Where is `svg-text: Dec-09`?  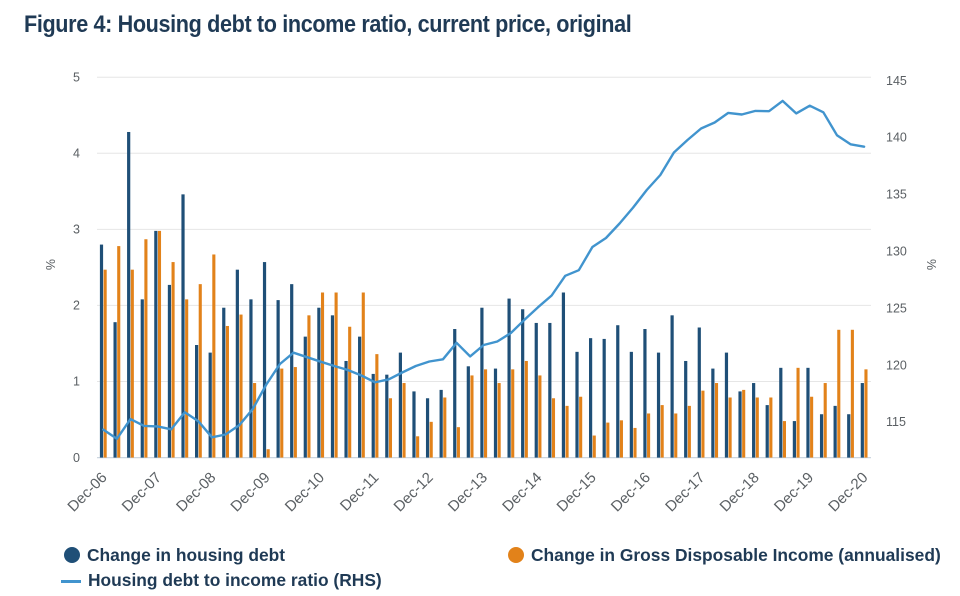
svg-text: Dec-09 is located at coordinates (250, 492).